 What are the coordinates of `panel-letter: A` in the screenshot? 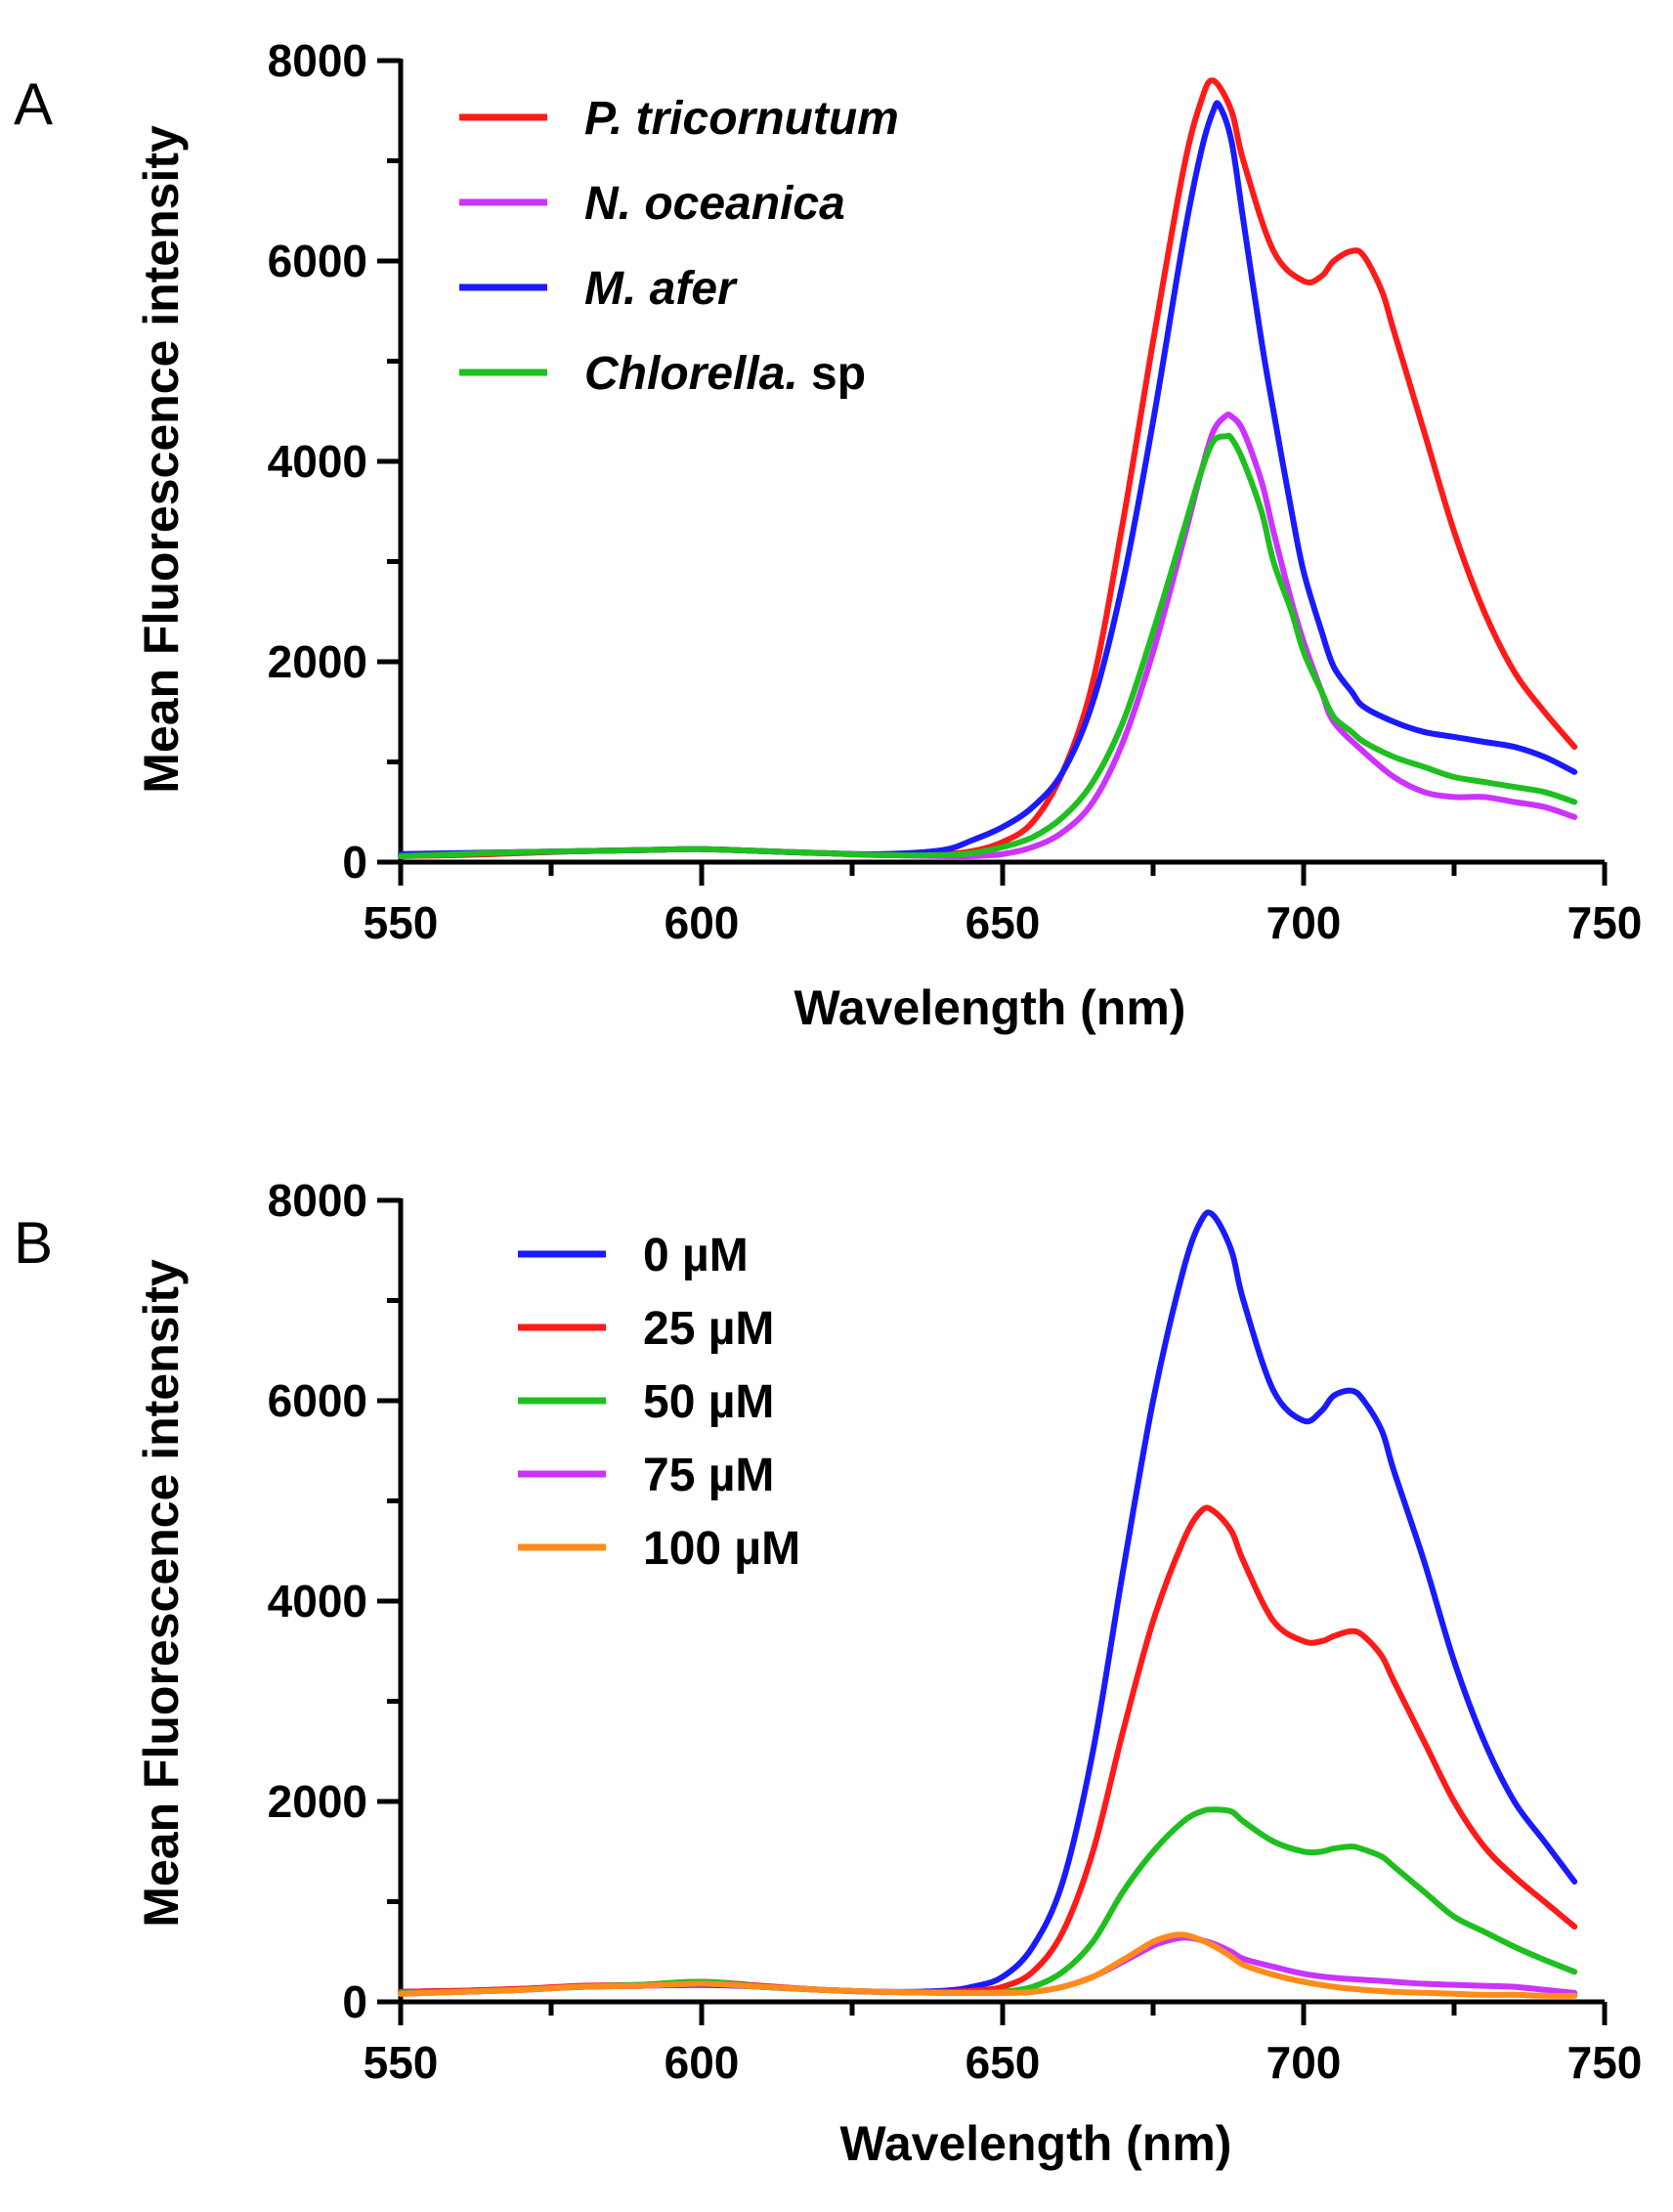 It's located at (33, 104).